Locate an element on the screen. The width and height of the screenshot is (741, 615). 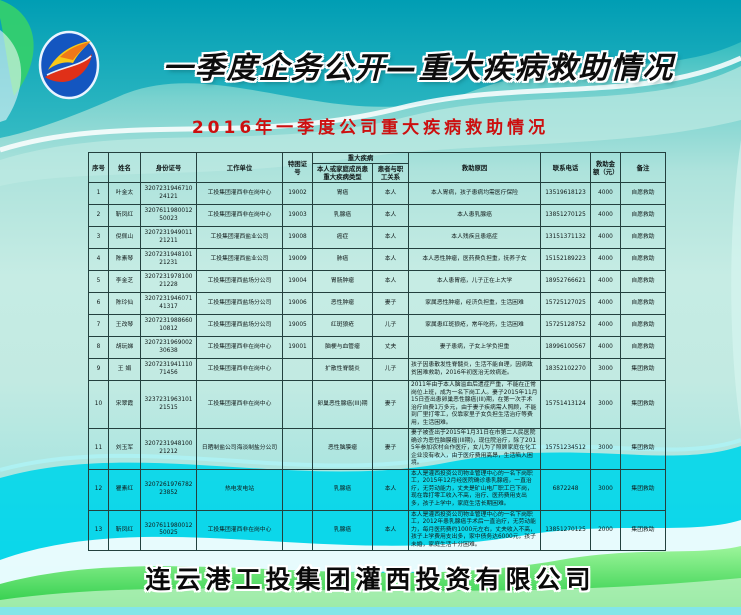
col-header-disease: 本人或家庭成员患重大疾病类型 is located at coordinates (342, 173).